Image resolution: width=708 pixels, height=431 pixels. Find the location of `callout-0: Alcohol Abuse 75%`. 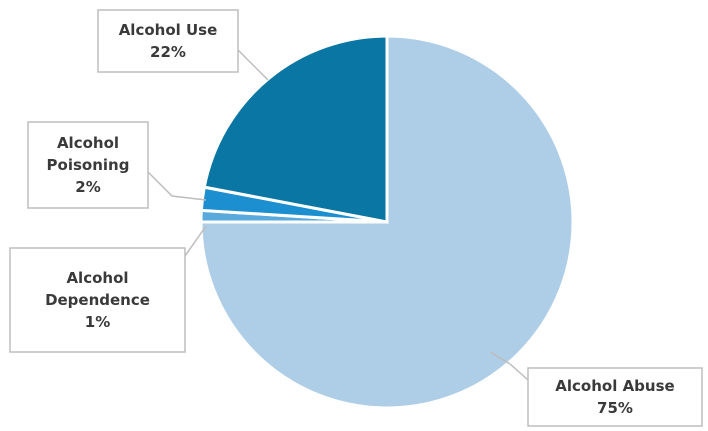

callout-0: Alcohol Abuse 75% is located at coordinates (615, 397).